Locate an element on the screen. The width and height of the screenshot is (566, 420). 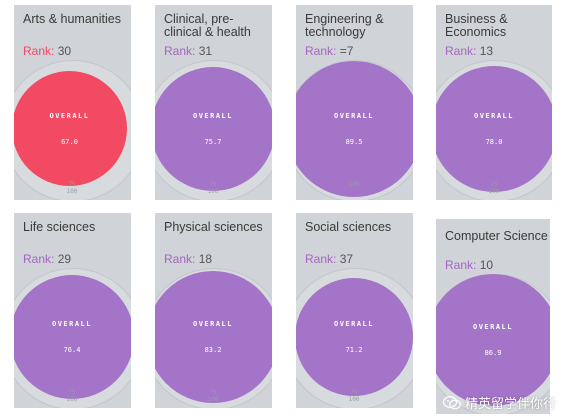
rank: Rank: 18 is located at coordinates (188, 259).